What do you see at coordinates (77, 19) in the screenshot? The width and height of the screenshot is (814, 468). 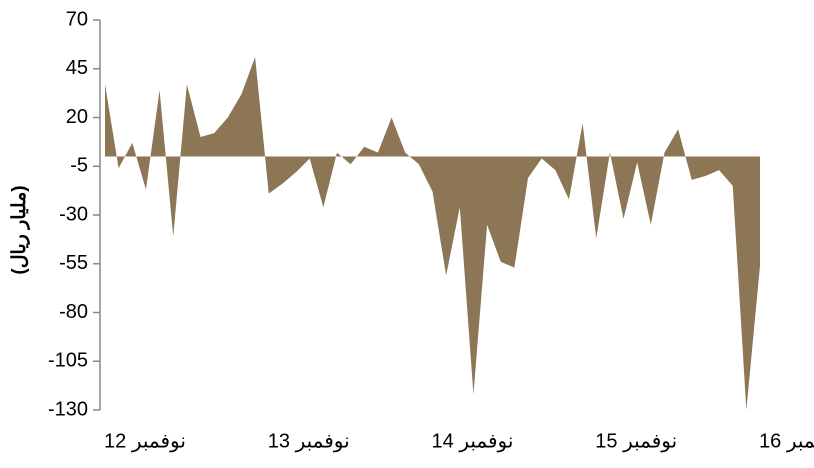 I see `y-tick-label: 70` at bounding box center [77, 19].